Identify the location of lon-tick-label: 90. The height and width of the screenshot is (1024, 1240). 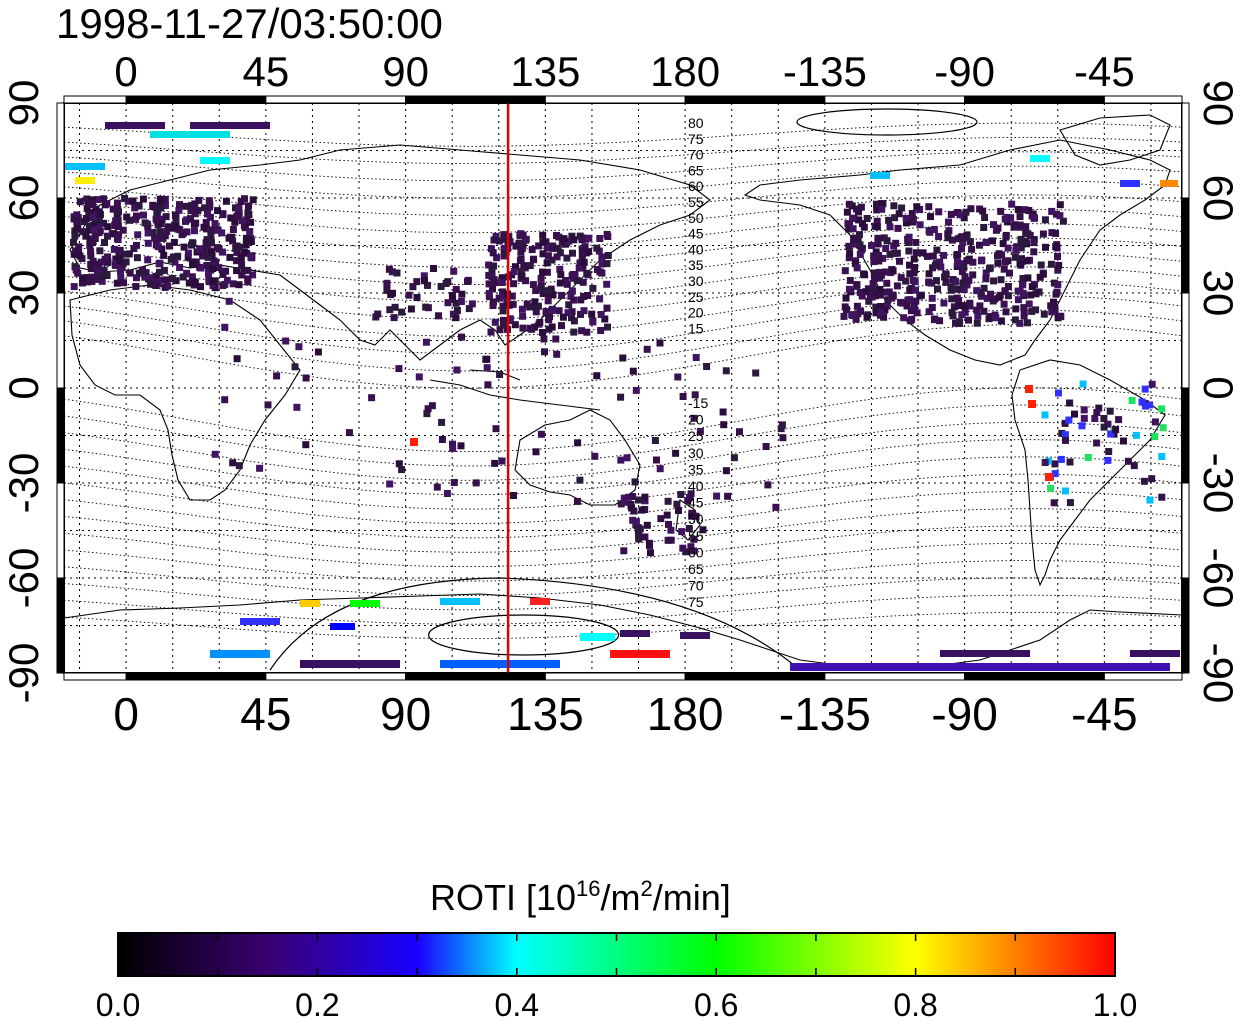
(405, 714).